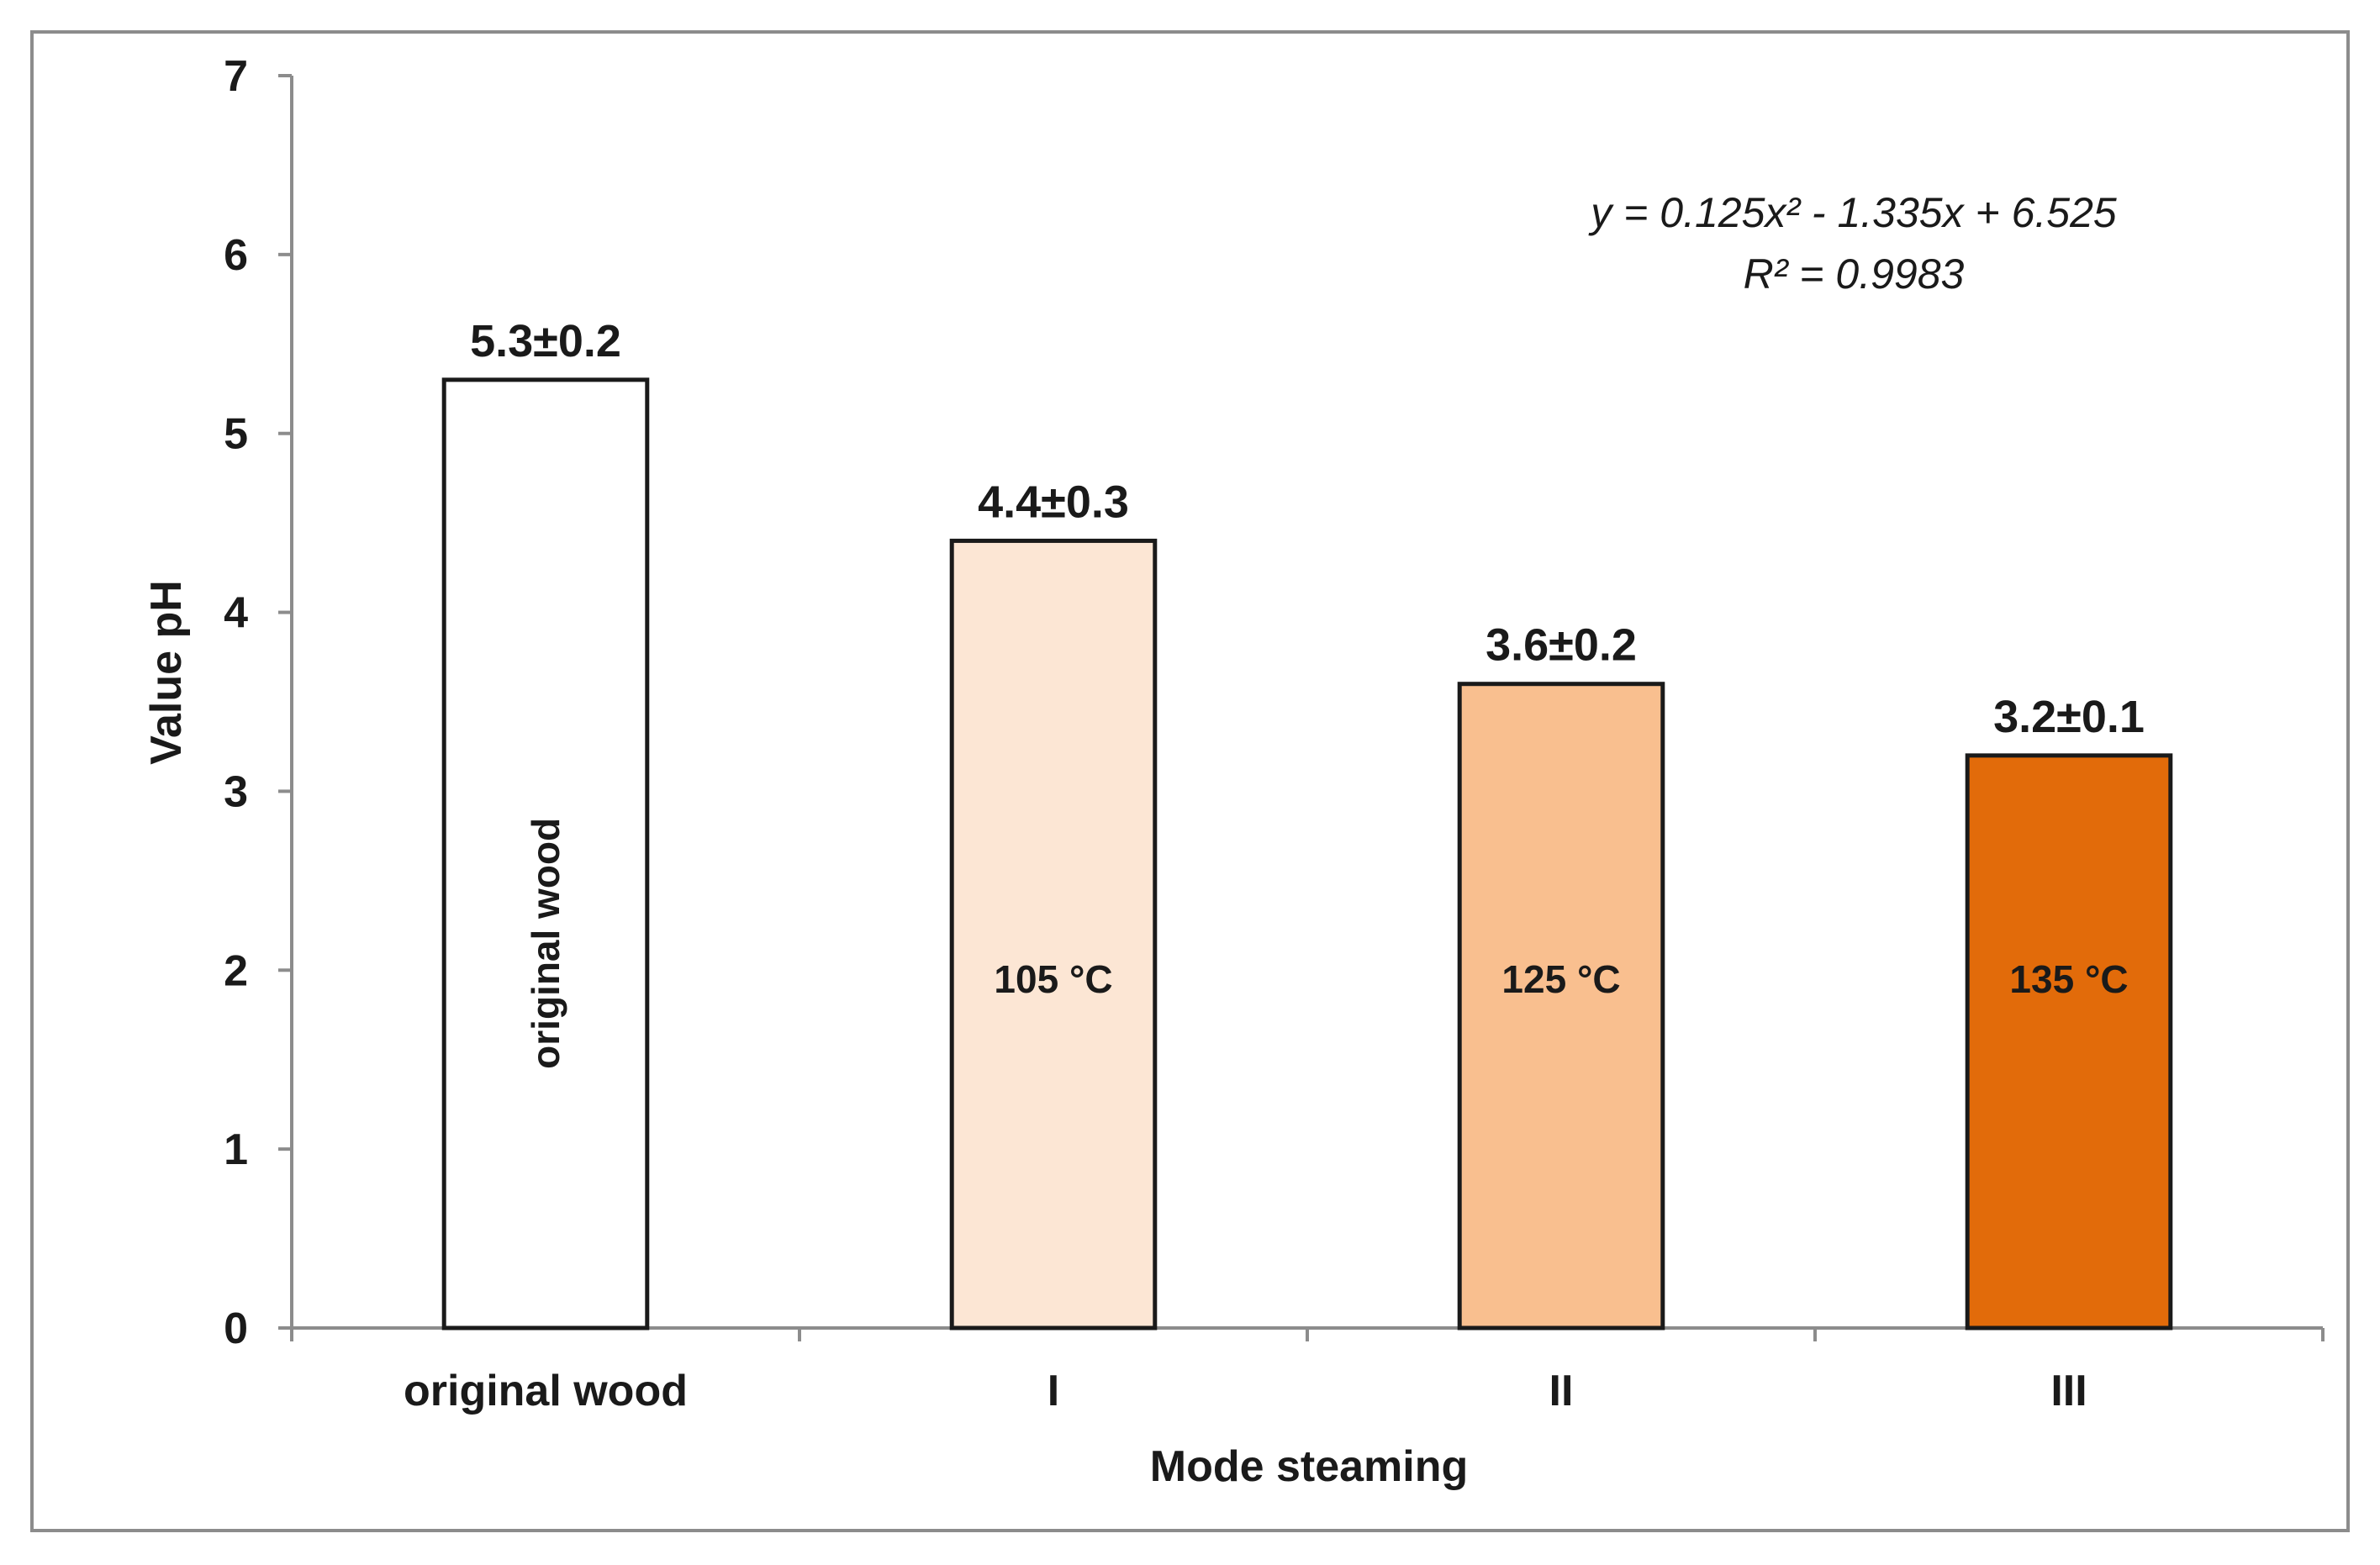  I want to click on x-tick-label: original wood, so click(546, 1391).